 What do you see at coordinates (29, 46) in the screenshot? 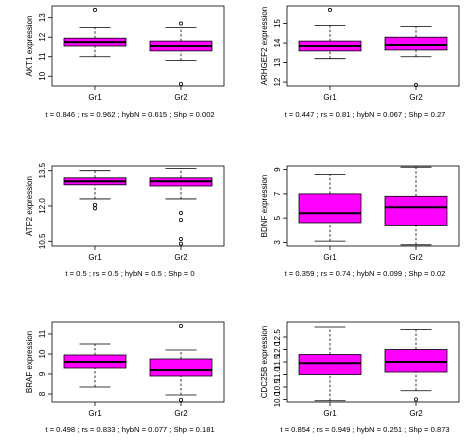
I see `y-axis-label: AKT1 expression` at bounding box center [29, 46].